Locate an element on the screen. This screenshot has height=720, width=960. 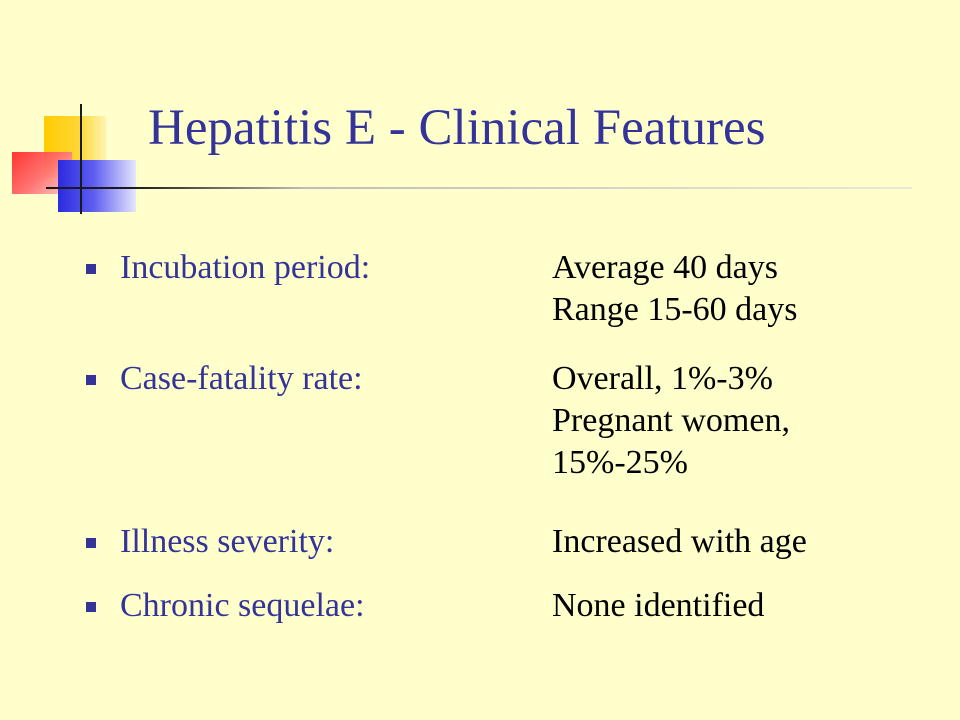
bullet-value: None identified is located at coordinates (658, 606).